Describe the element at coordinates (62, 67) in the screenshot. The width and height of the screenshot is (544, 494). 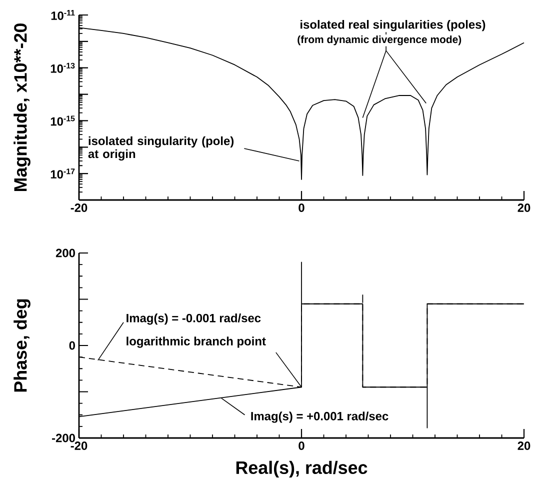
I see `y-tick-label: 10$^{-13}$` at that location.